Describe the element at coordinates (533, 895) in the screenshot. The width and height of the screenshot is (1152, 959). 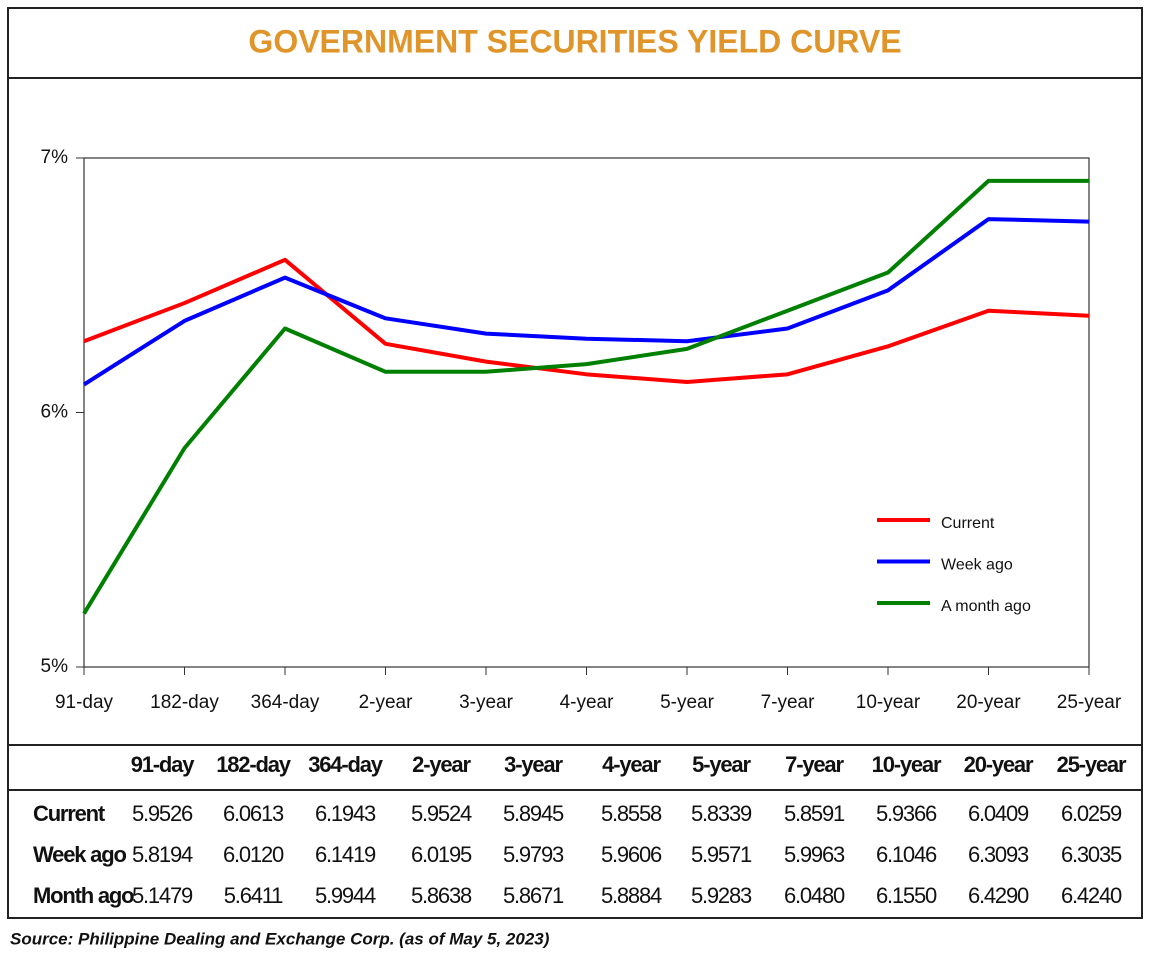
I see `table-cell: 5.8671` at that location.